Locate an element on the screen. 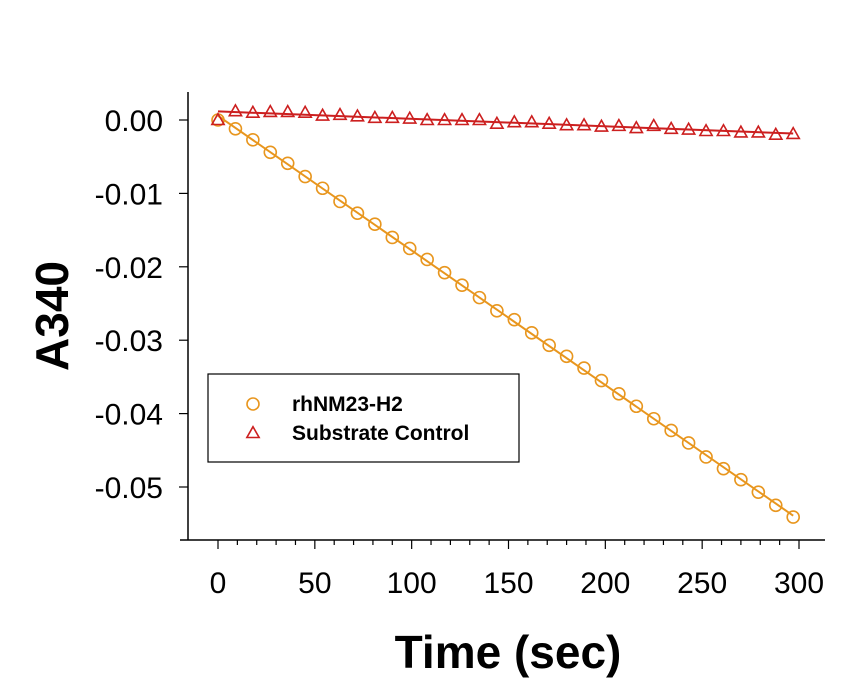  legend-label: rhNM23-H2 is located at coordinates (347, 404).